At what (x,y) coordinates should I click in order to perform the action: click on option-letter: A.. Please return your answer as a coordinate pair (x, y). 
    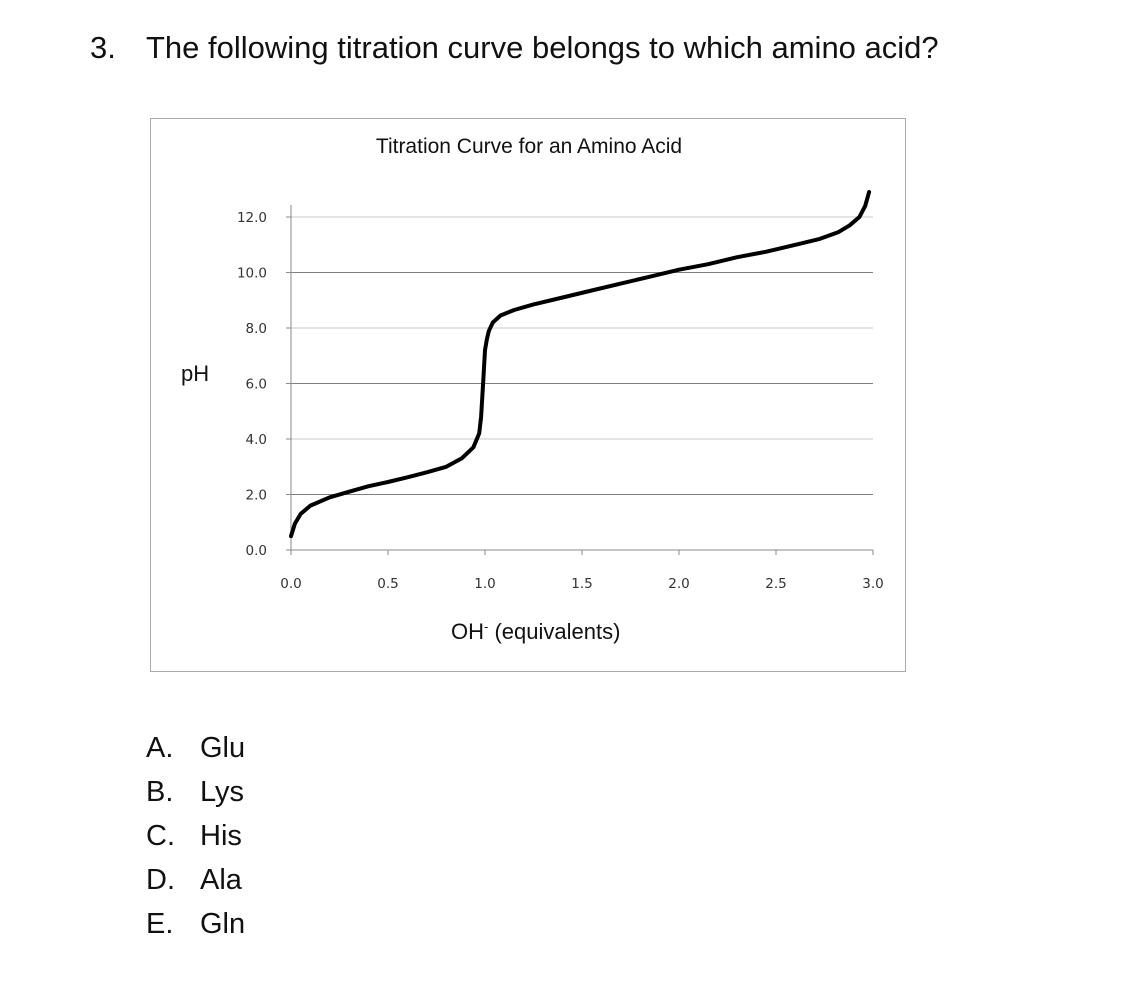
    Looking at the image, I should click on (160, 748).